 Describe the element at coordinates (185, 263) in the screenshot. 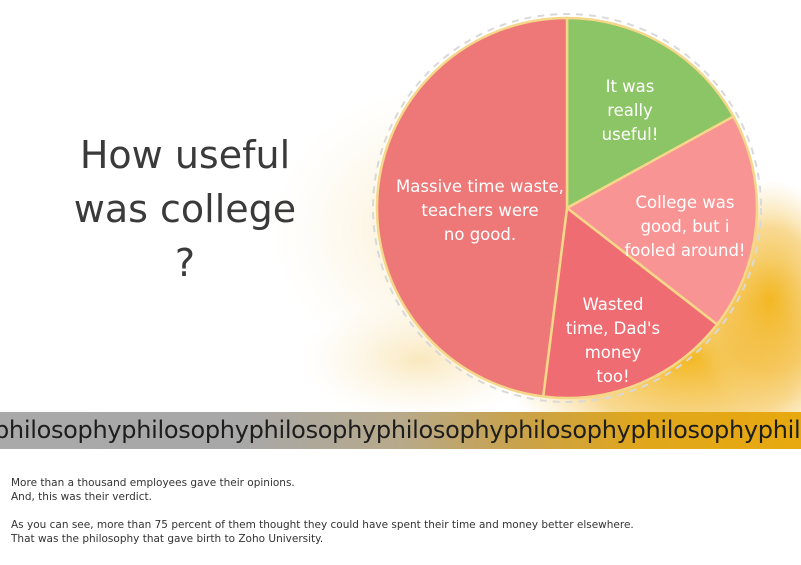

I see `title-line: ?` at that location.